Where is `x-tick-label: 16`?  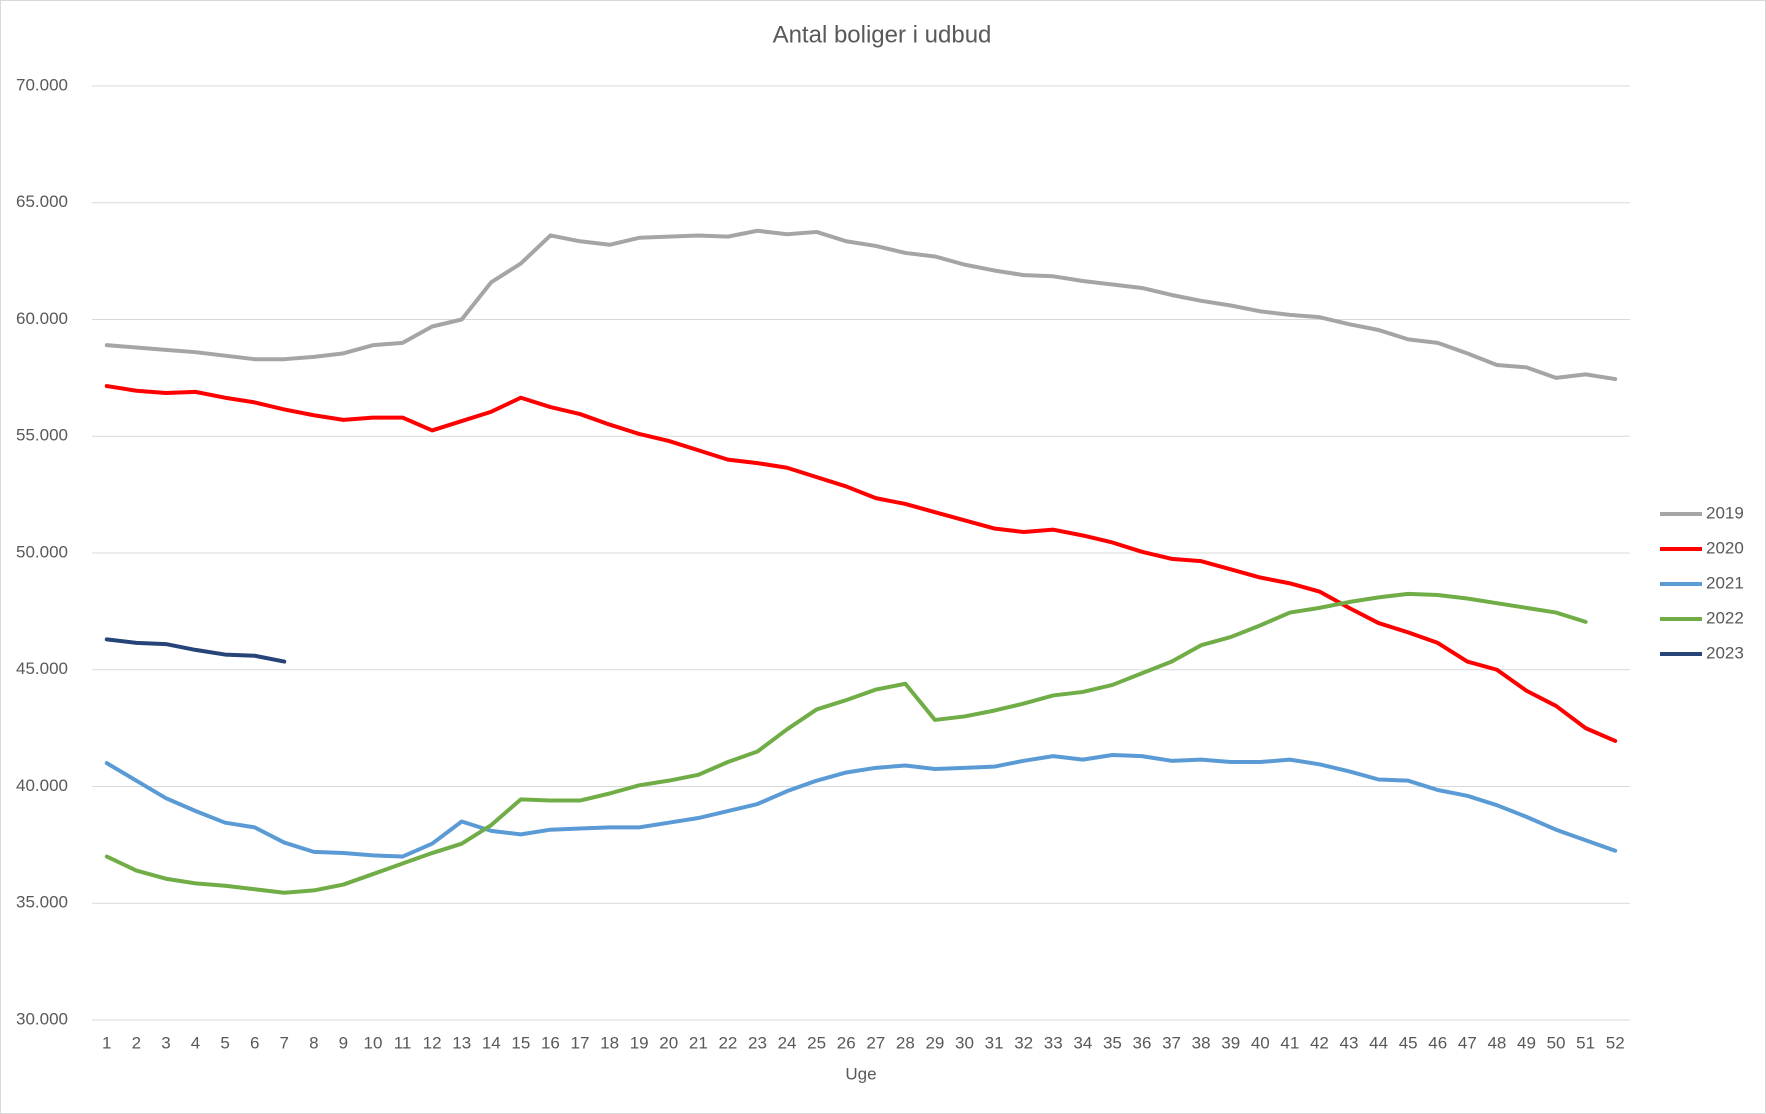
x-tick-label: 16 is located at coordinates (550, 1042).